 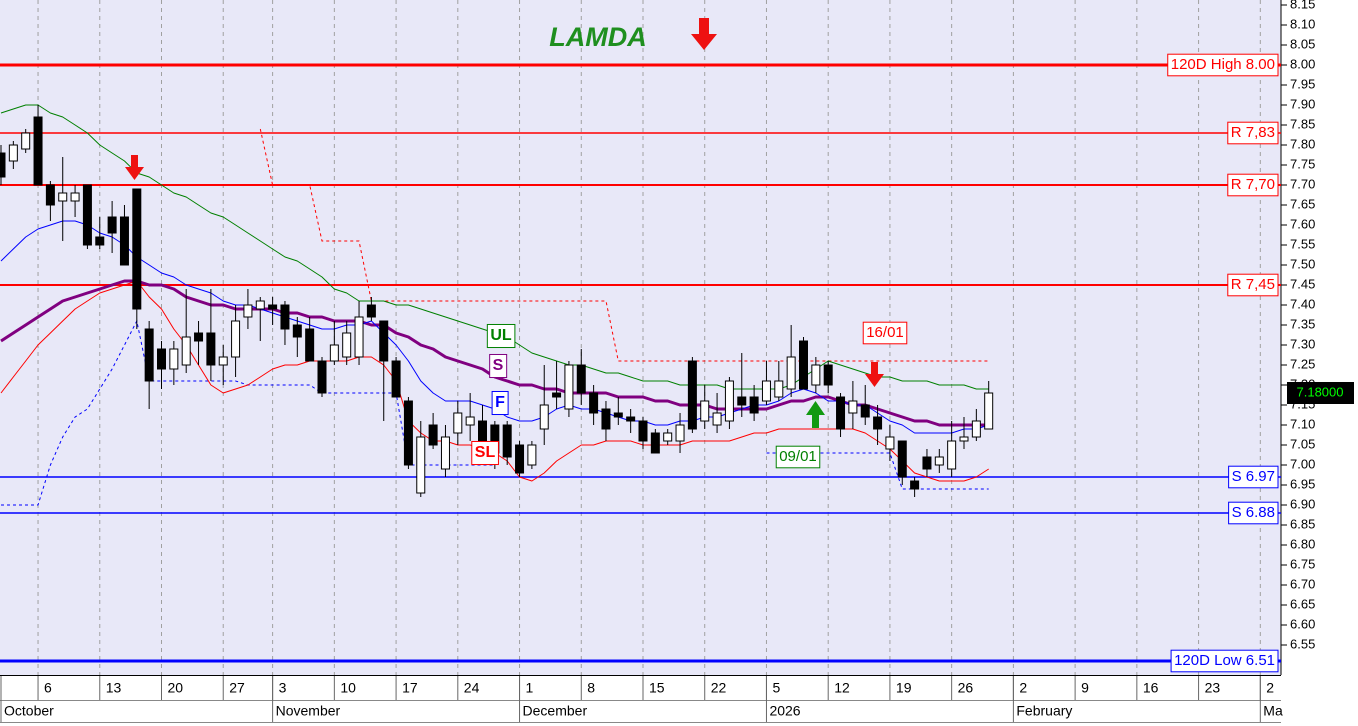 I want to click on annotation: 09/01, so click(x=798, y=456).